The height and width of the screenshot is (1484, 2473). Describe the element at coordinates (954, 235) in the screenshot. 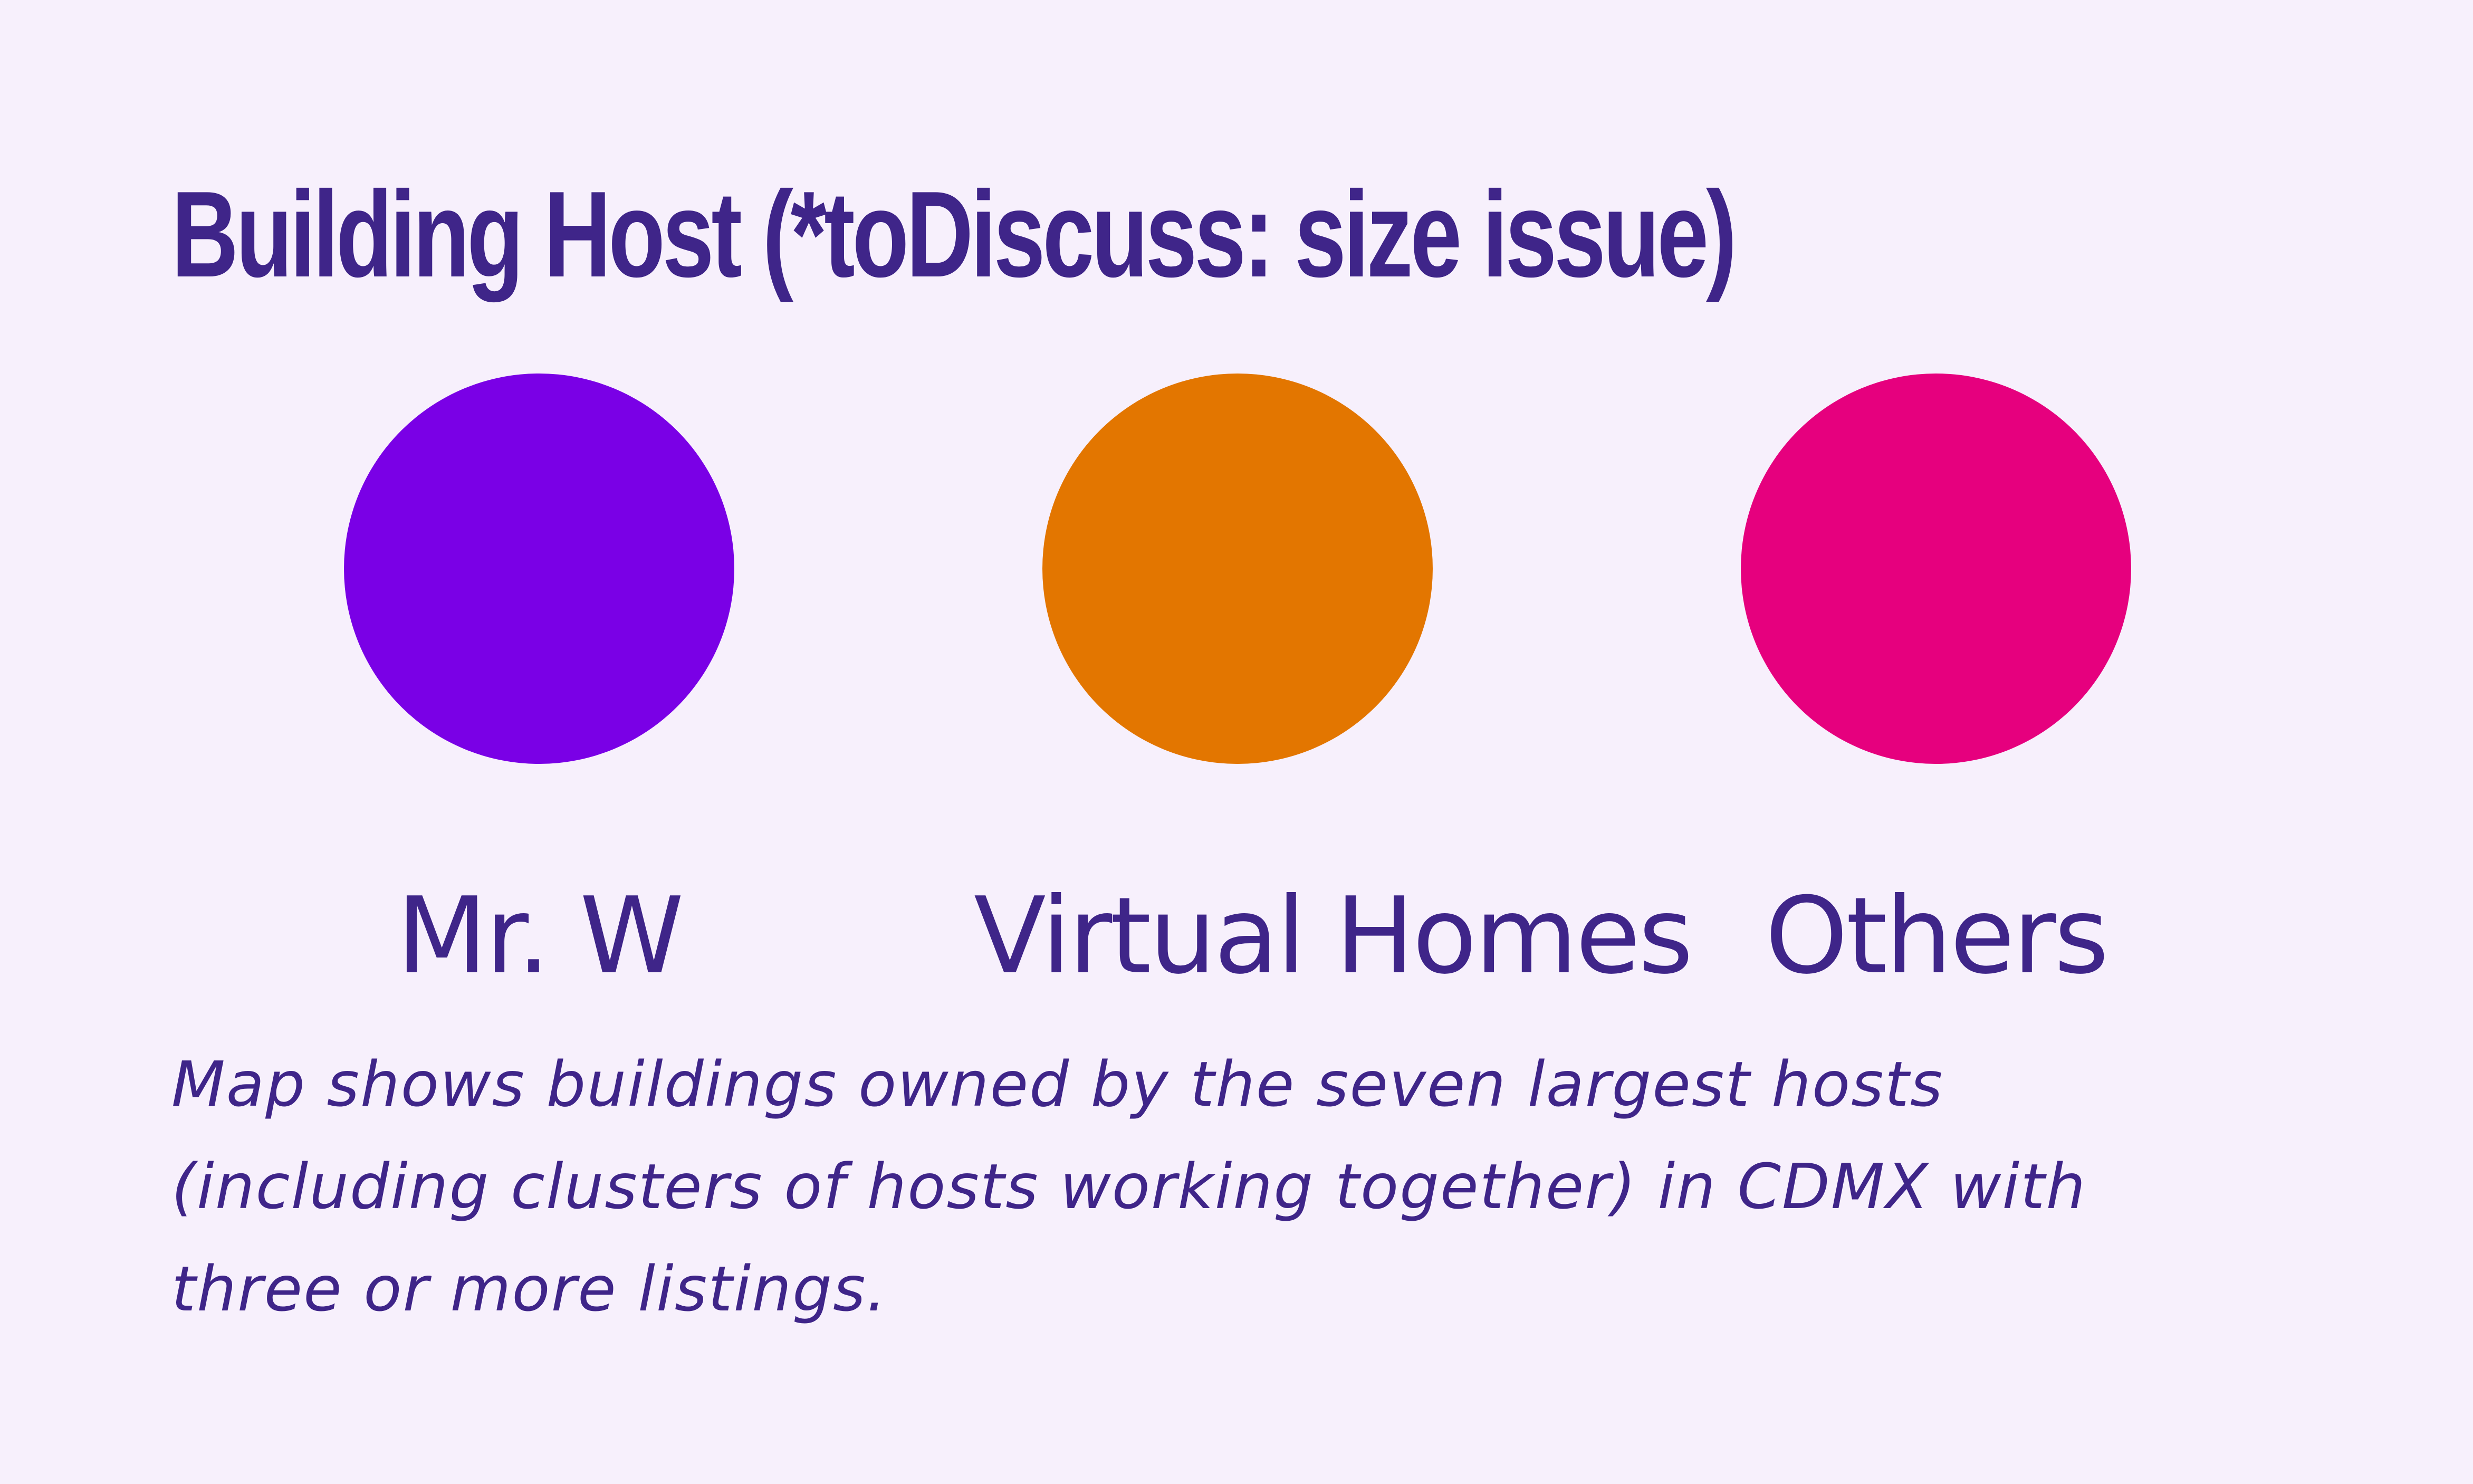

I see `page-title: Building Host (*toDiscuss: size issue)` at that location.